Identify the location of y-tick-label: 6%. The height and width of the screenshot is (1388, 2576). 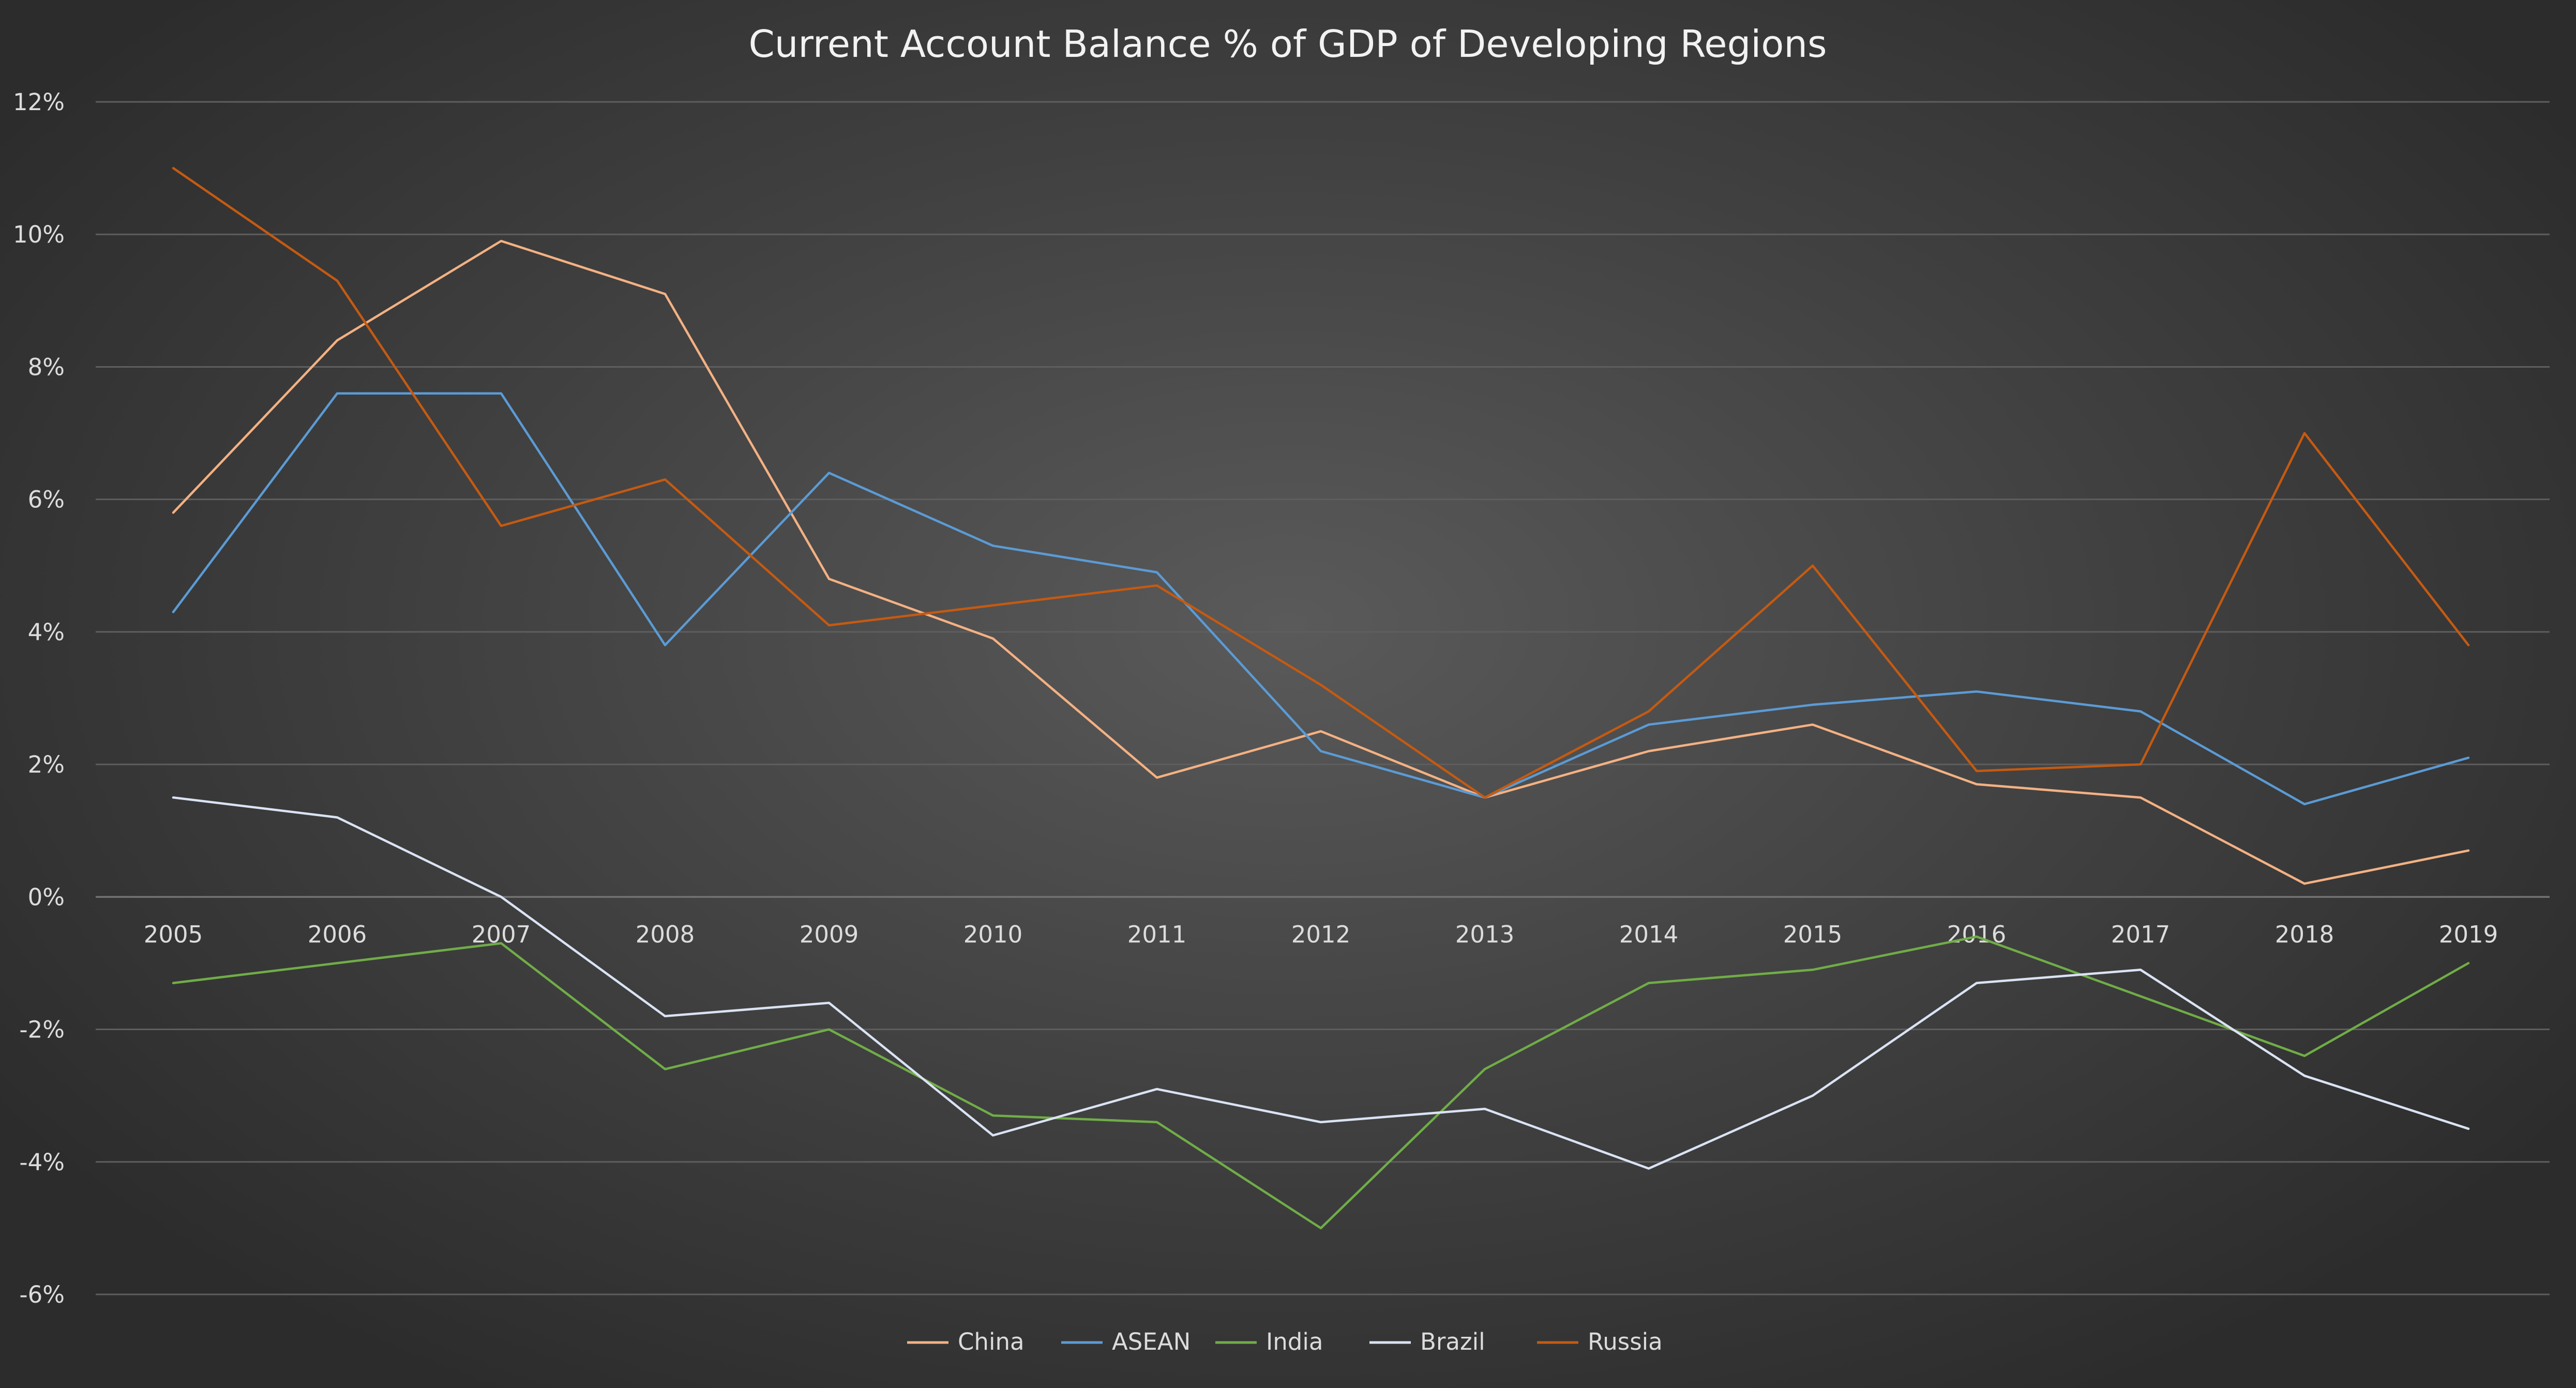
(46, 500).